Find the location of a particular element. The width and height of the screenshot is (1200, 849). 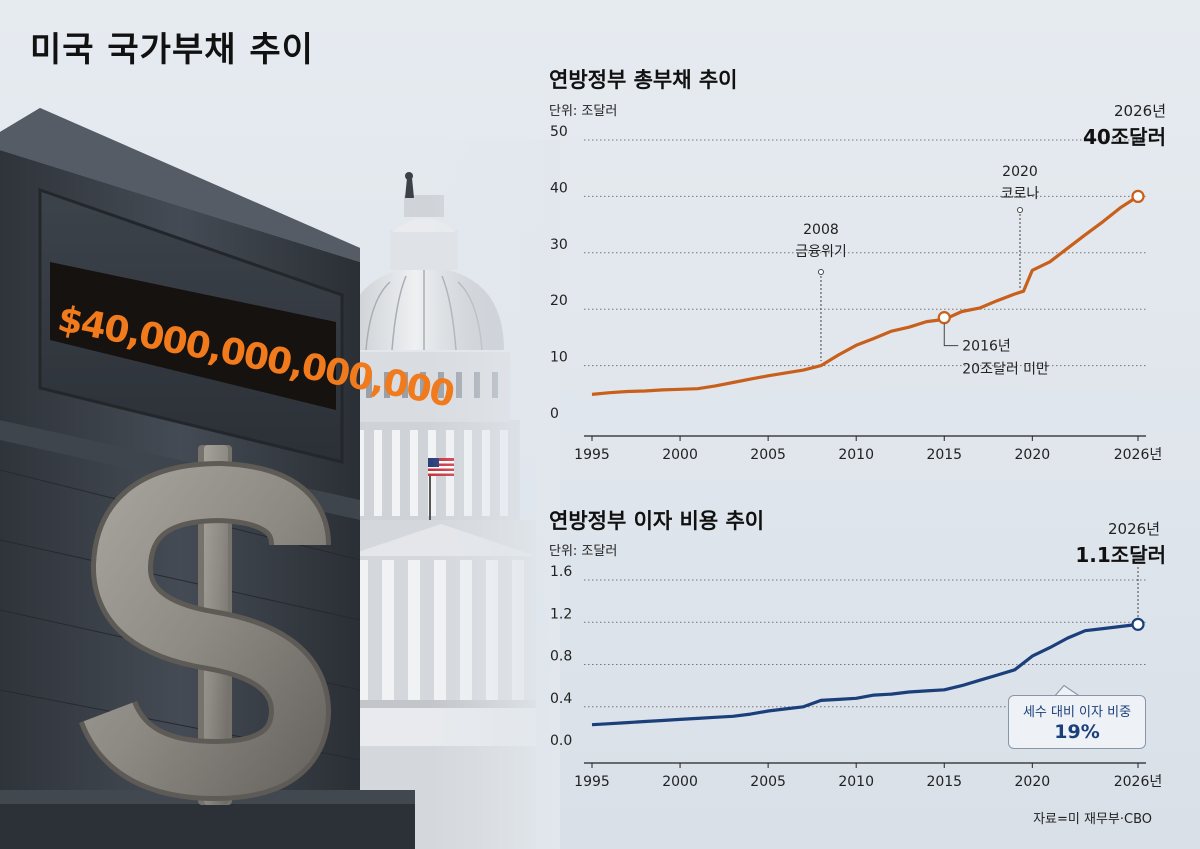

main-title: 미국 국가부채 추이 is located at coordinates (172, 50).